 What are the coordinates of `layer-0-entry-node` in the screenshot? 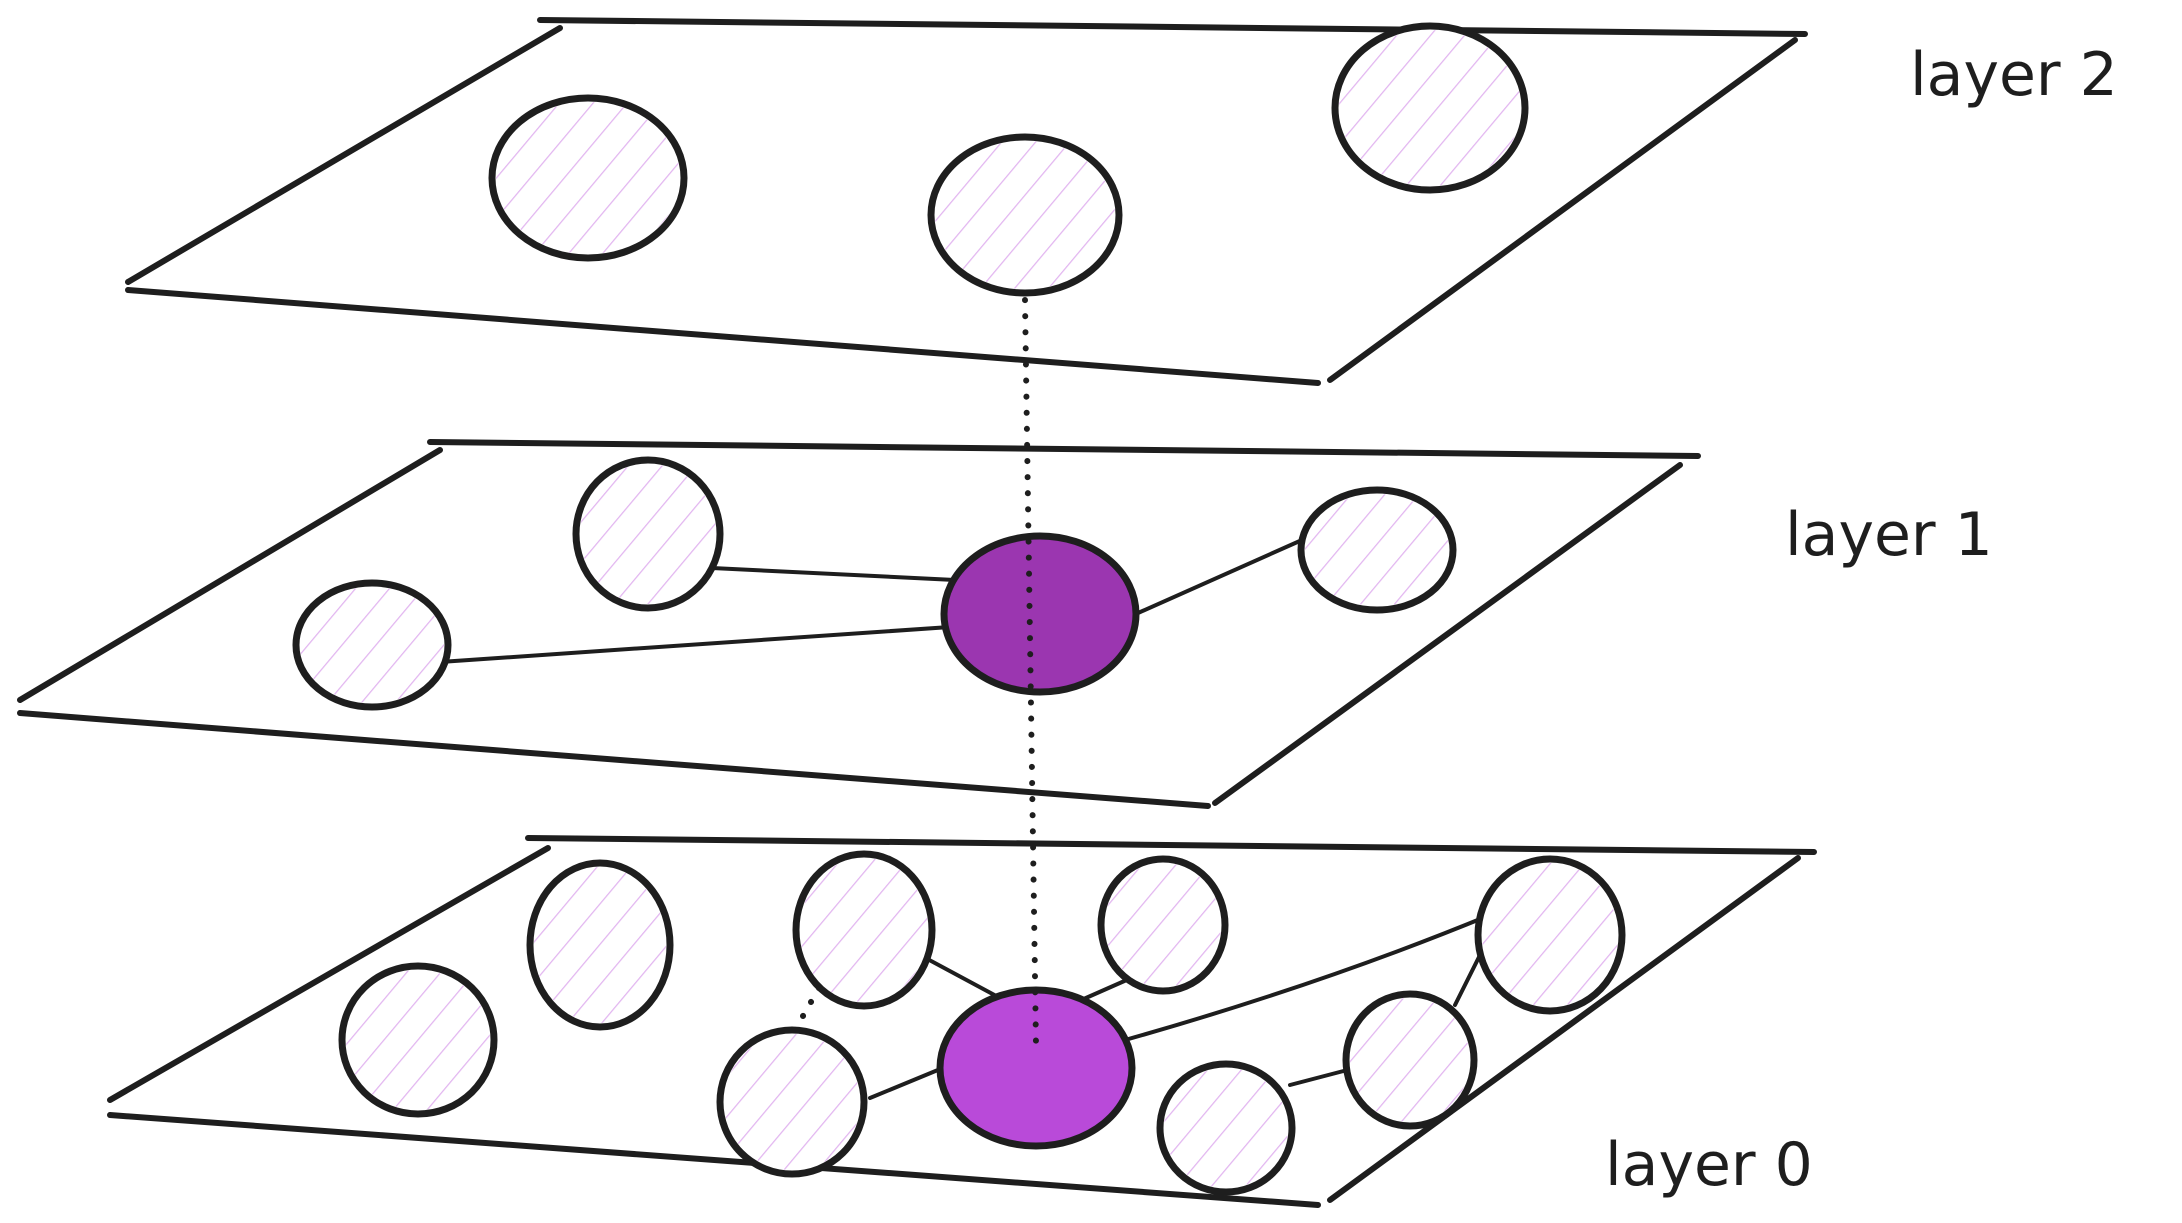 It's located at (1036, 1068).